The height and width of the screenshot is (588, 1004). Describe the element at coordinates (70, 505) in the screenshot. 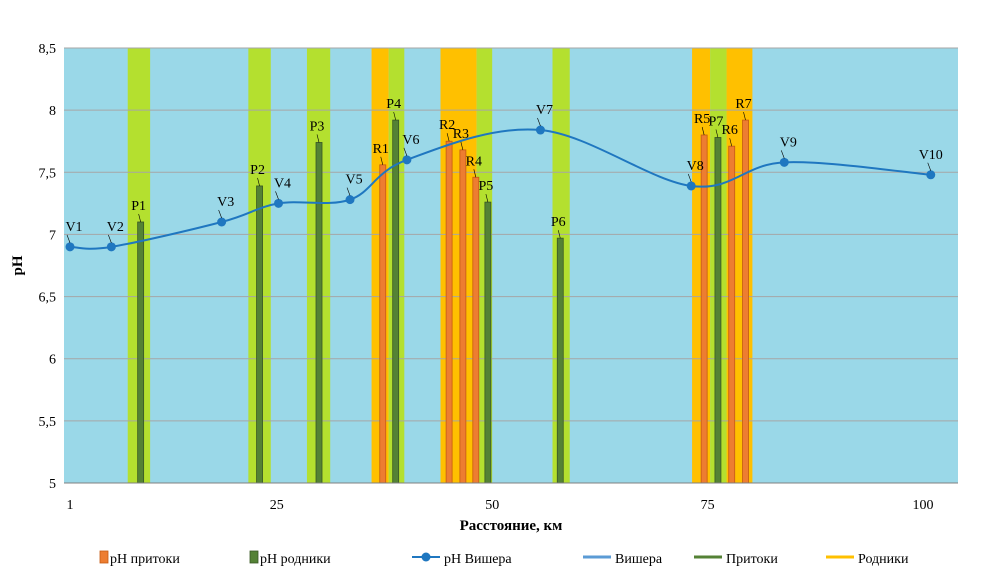

I see `x-tick-label-0: 1` at that location.